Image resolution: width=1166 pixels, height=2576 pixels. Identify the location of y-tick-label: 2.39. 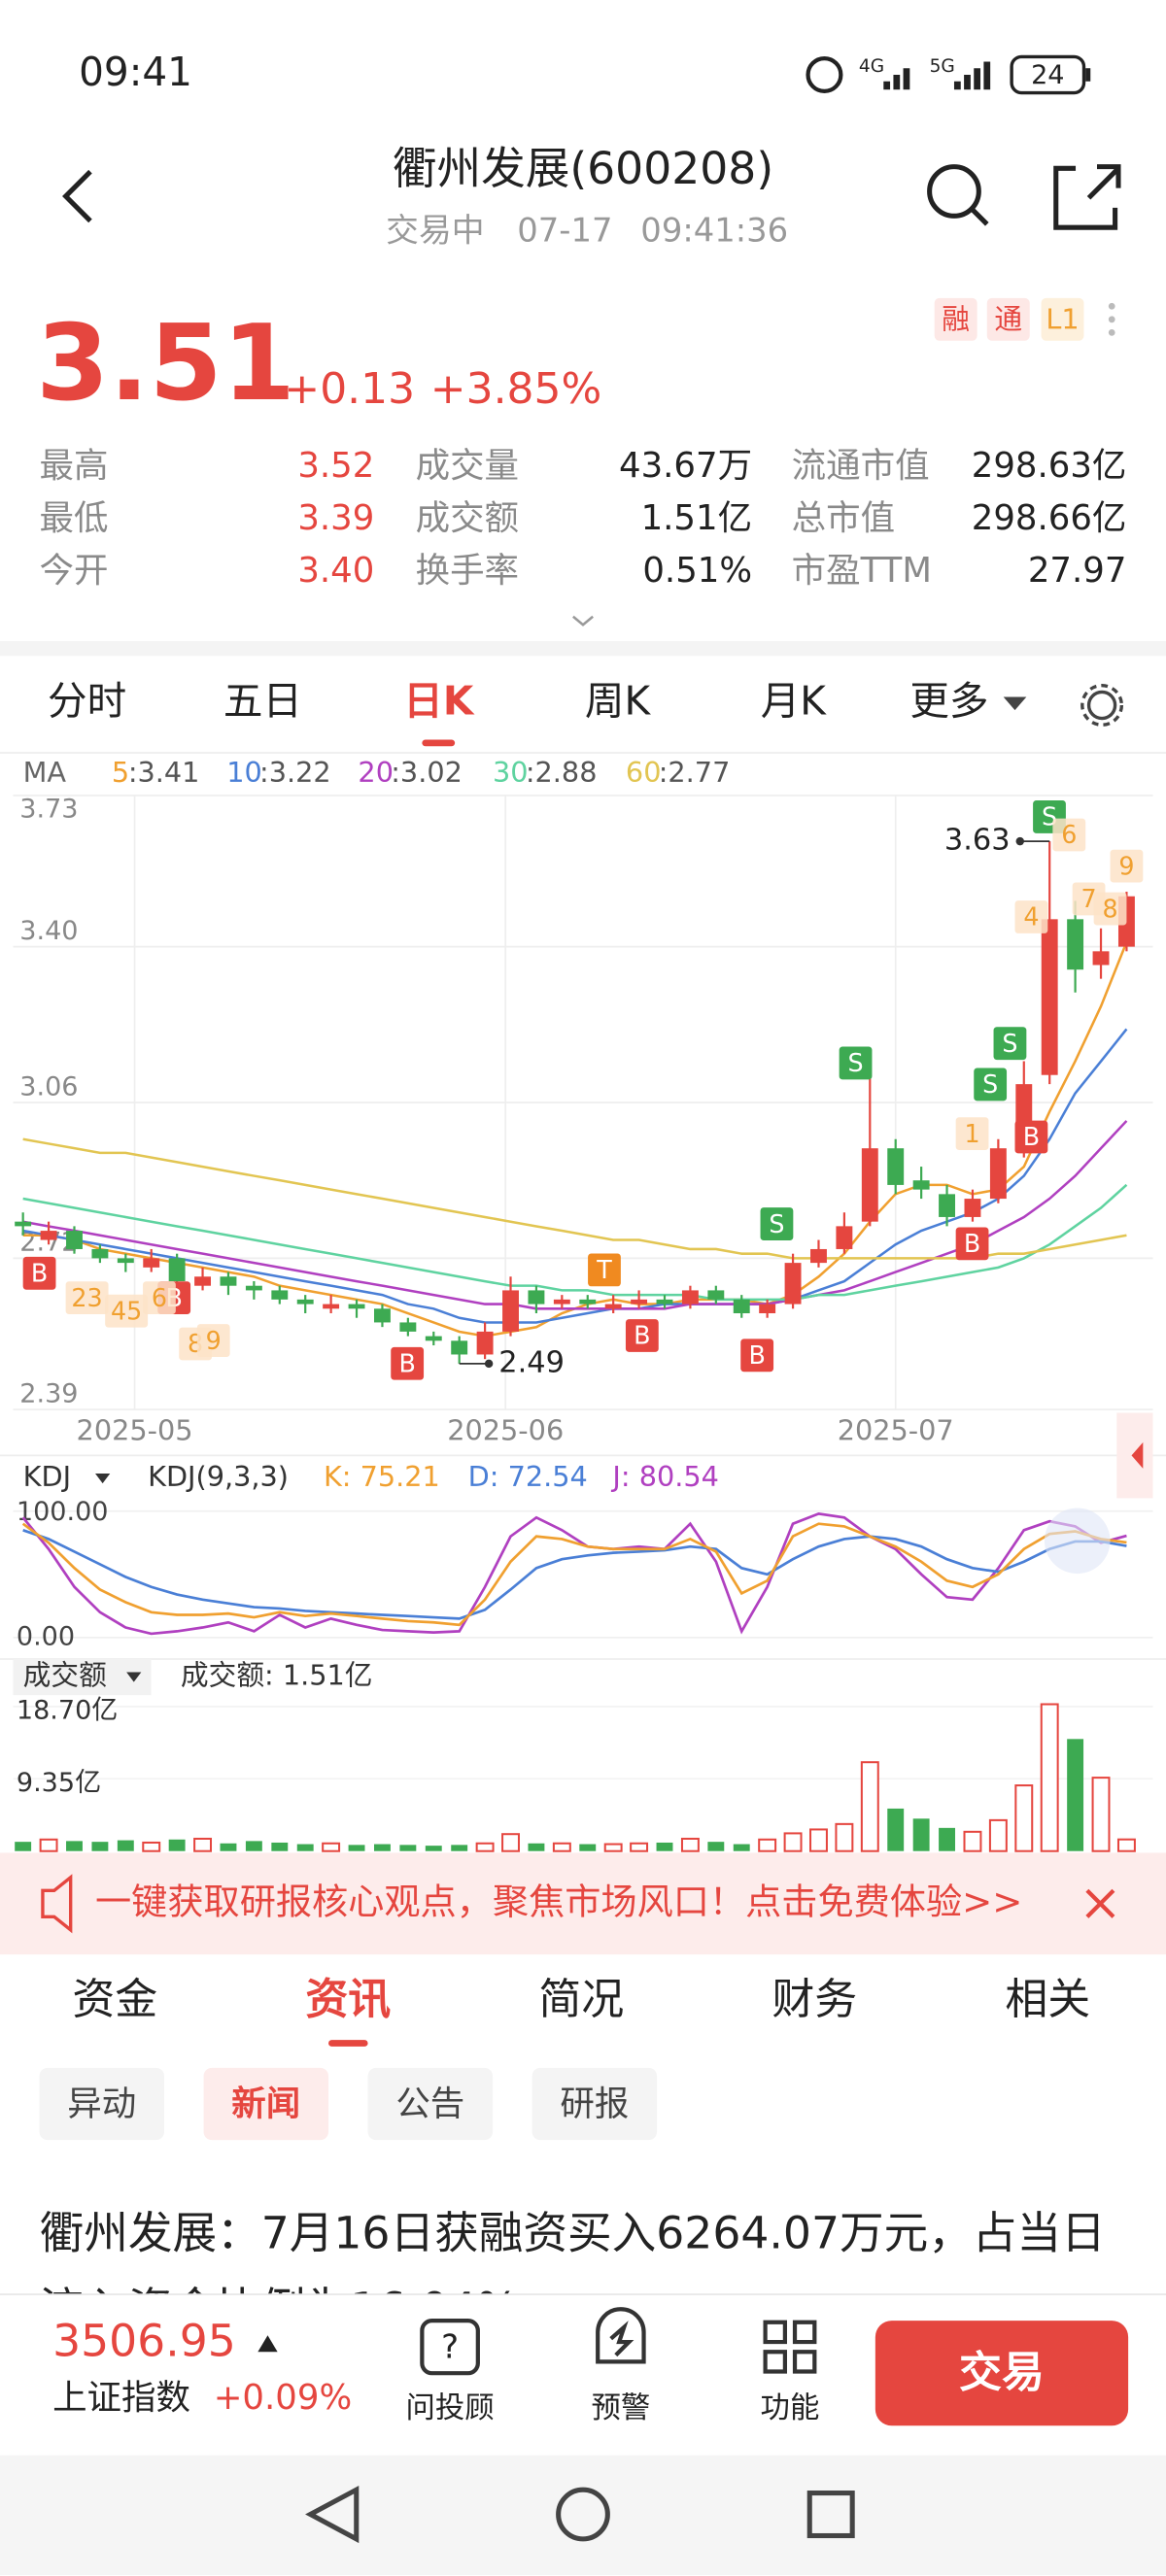
(48, 1393).